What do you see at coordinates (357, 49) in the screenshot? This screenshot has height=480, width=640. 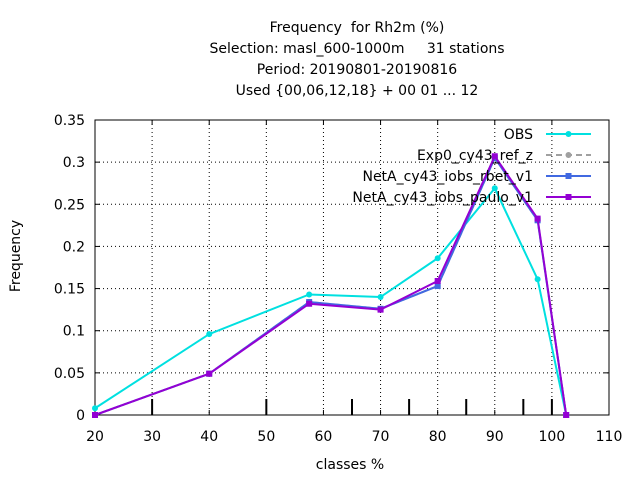 I see `chart-subtitle-selection: Selection: masl_600-1000m 31 stations` at bounding box center [357, 49].